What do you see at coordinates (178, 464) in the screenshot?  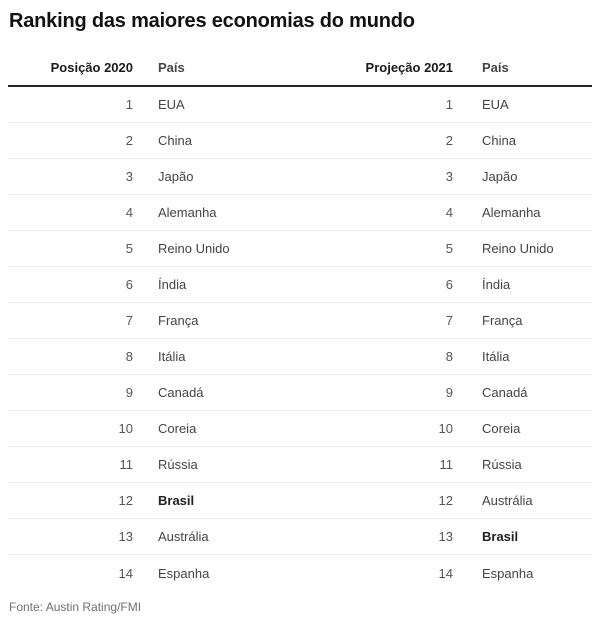 I see `country-2020-cell: Rússia` at bounding box center [178, 464].